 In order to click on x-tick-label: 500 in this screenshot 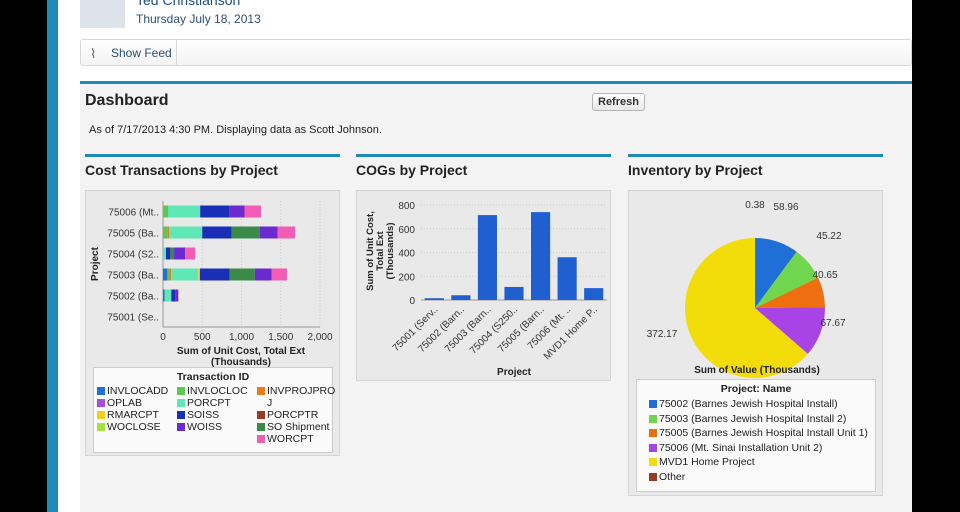, I will do `click(202, 337)`.